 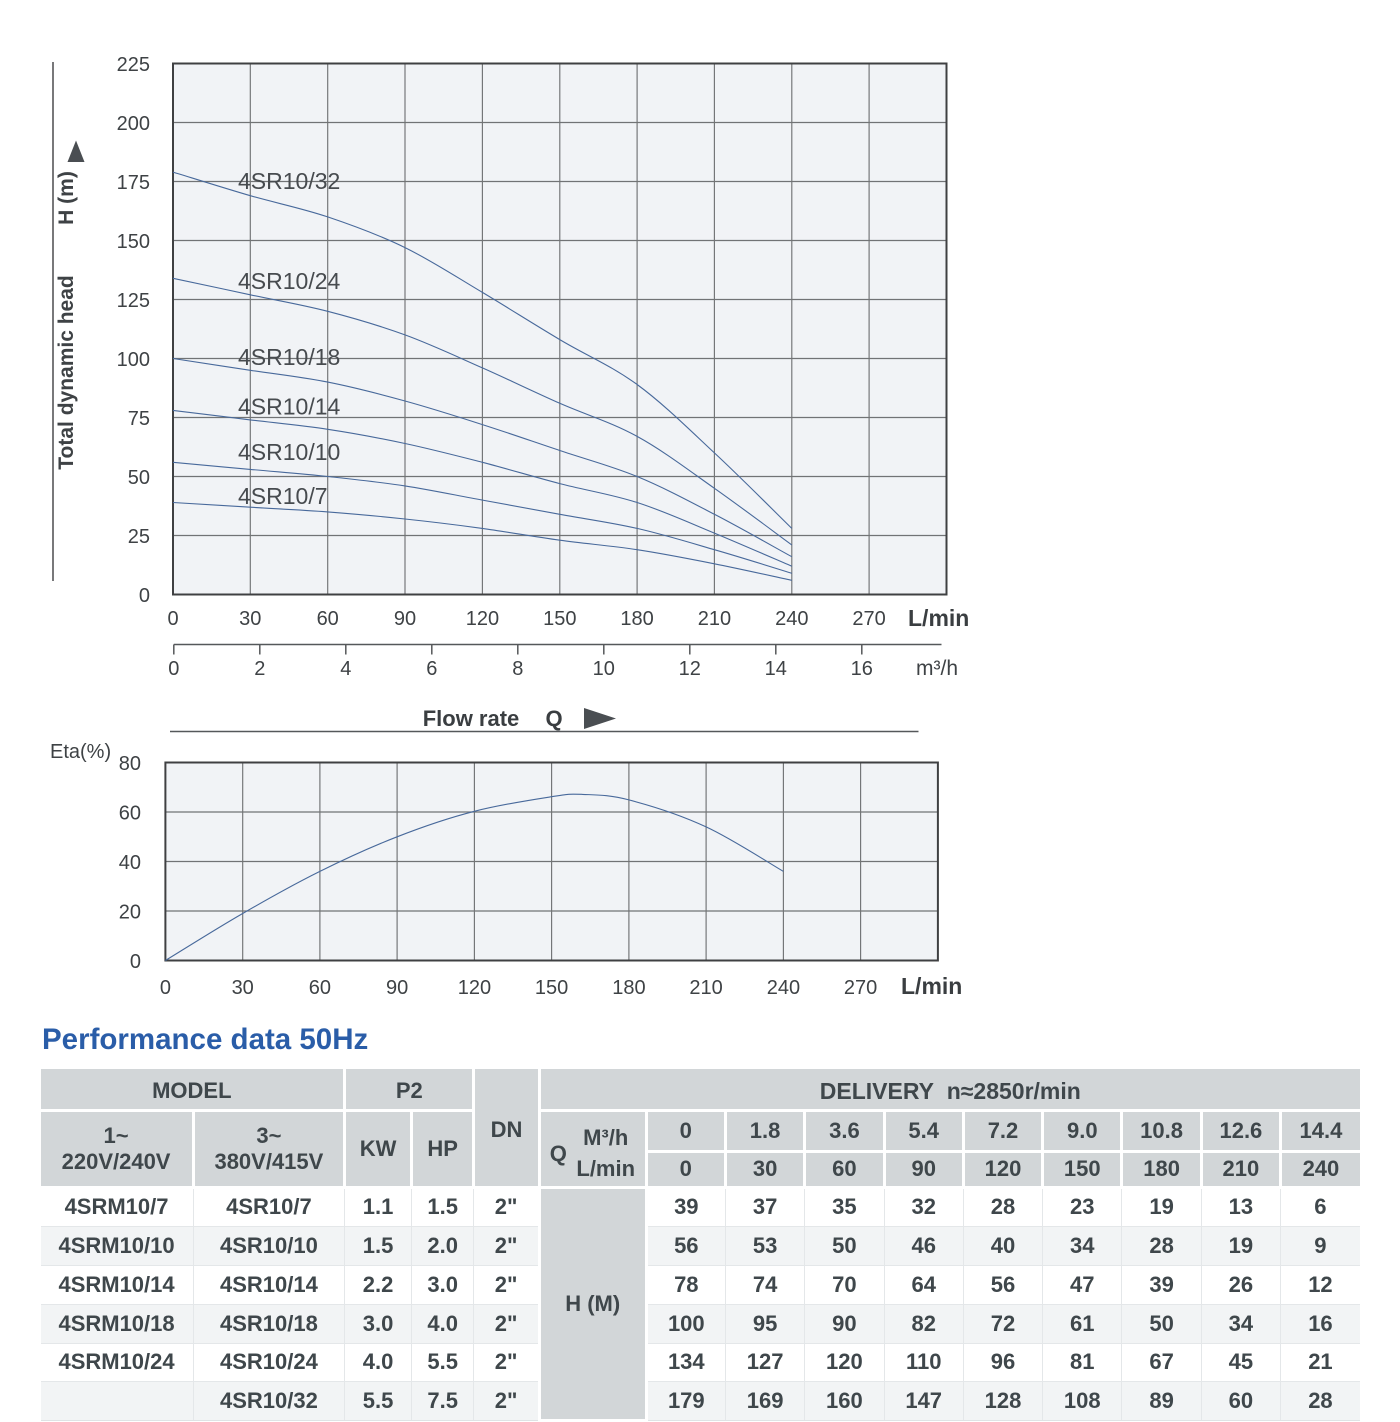 What do you see at coordinates (133, 183) in the screenshot?
I see `svg-text: 175` at bounding box center [133, 183].